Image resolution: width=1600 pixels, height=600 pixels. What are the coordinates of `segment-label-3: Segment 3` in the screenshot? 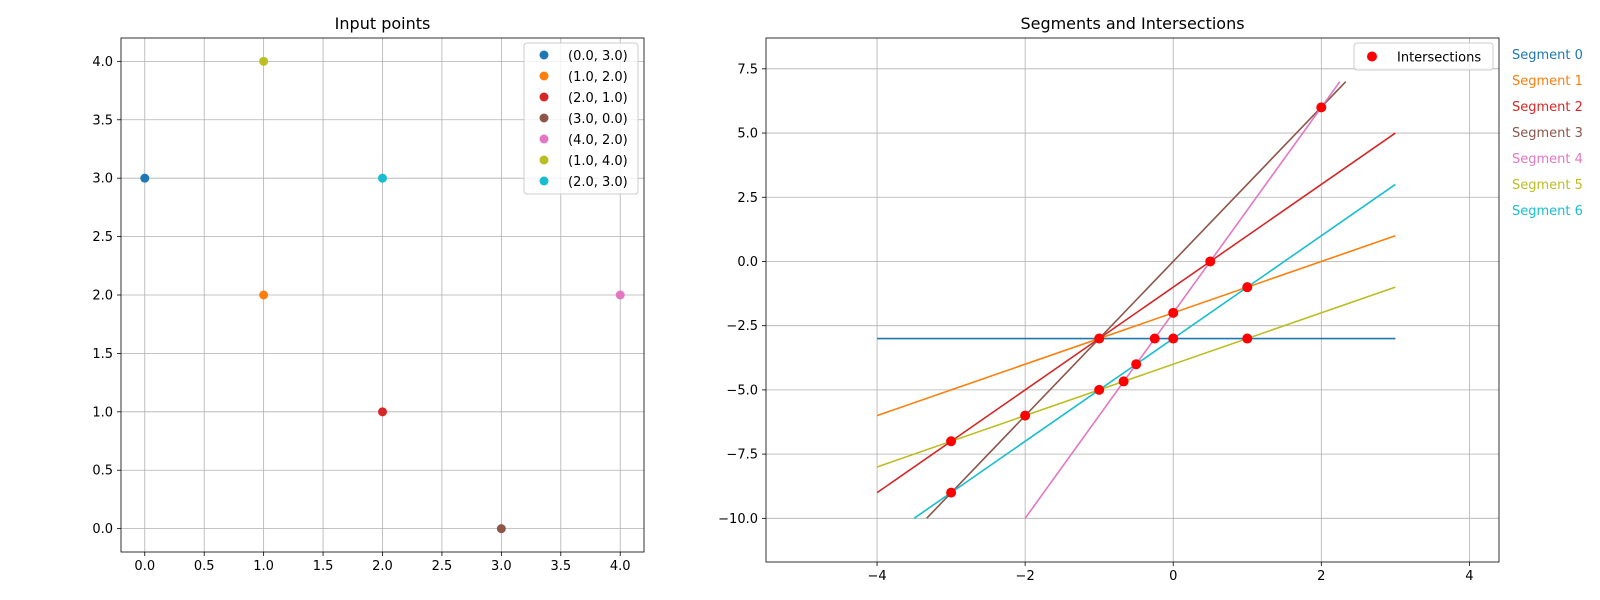 It's located at (1547, 133).